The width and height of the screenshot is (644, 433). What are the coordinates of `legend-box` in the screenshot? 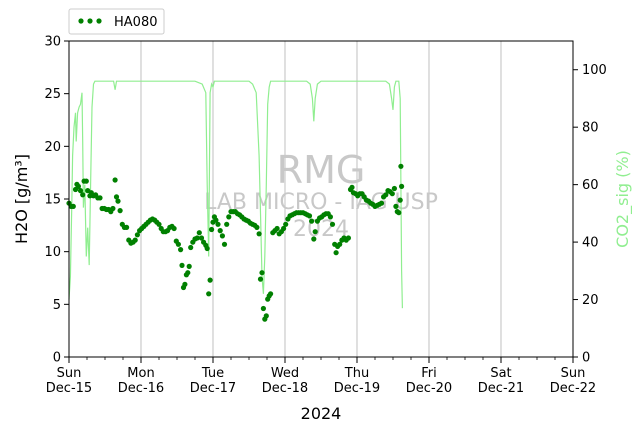 It's located at (116, 21).